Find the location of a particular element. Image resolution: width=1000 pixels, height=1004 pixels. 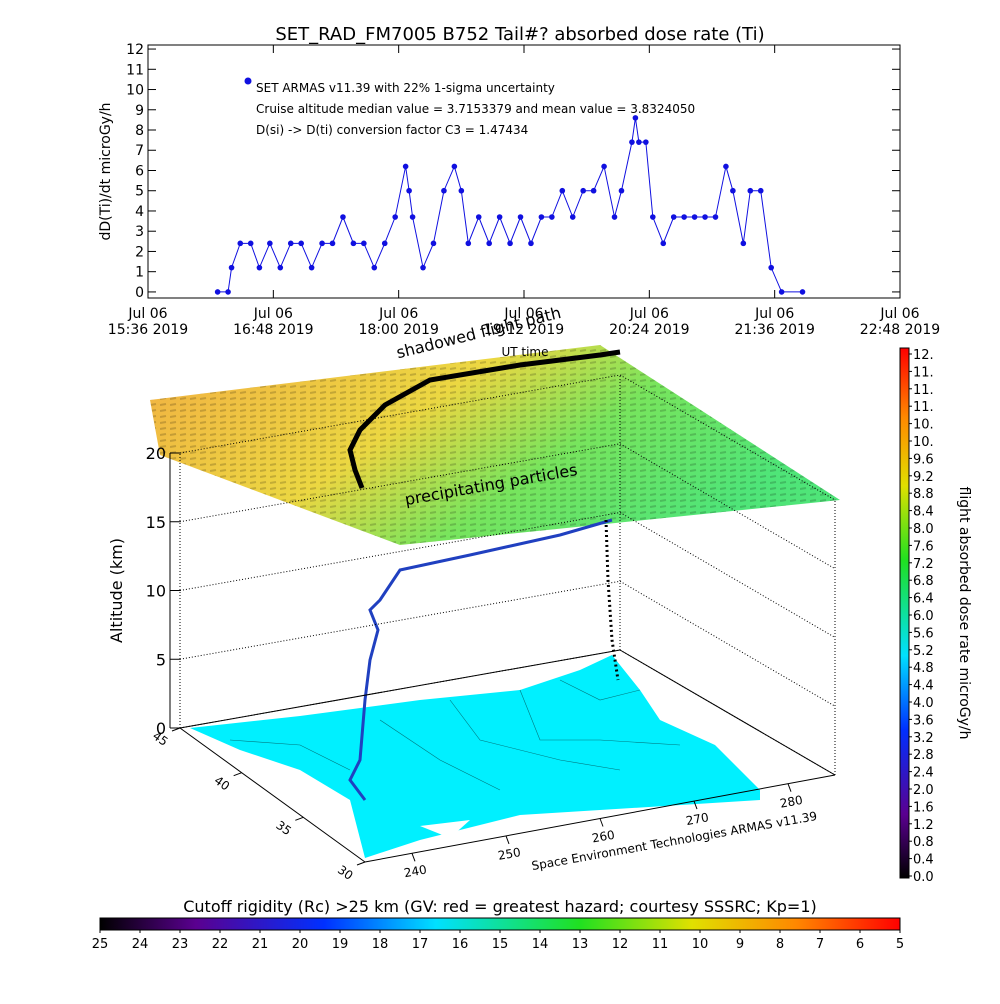

top-plane is located at coordinates (495, 445).